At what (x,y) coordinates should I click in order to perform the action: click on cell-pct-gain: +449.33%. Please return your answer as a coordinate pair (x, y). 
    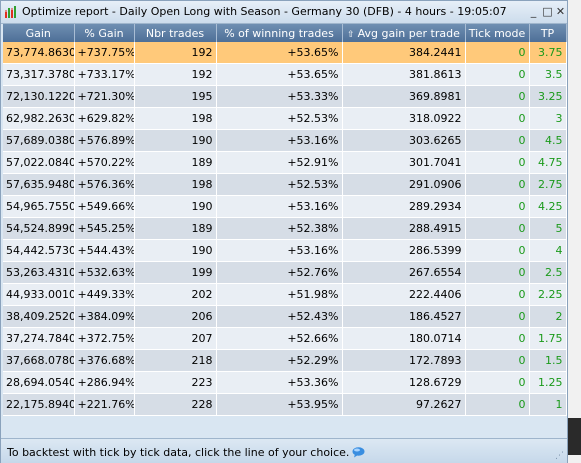
    Looking at the image, I should click on (104, 294).